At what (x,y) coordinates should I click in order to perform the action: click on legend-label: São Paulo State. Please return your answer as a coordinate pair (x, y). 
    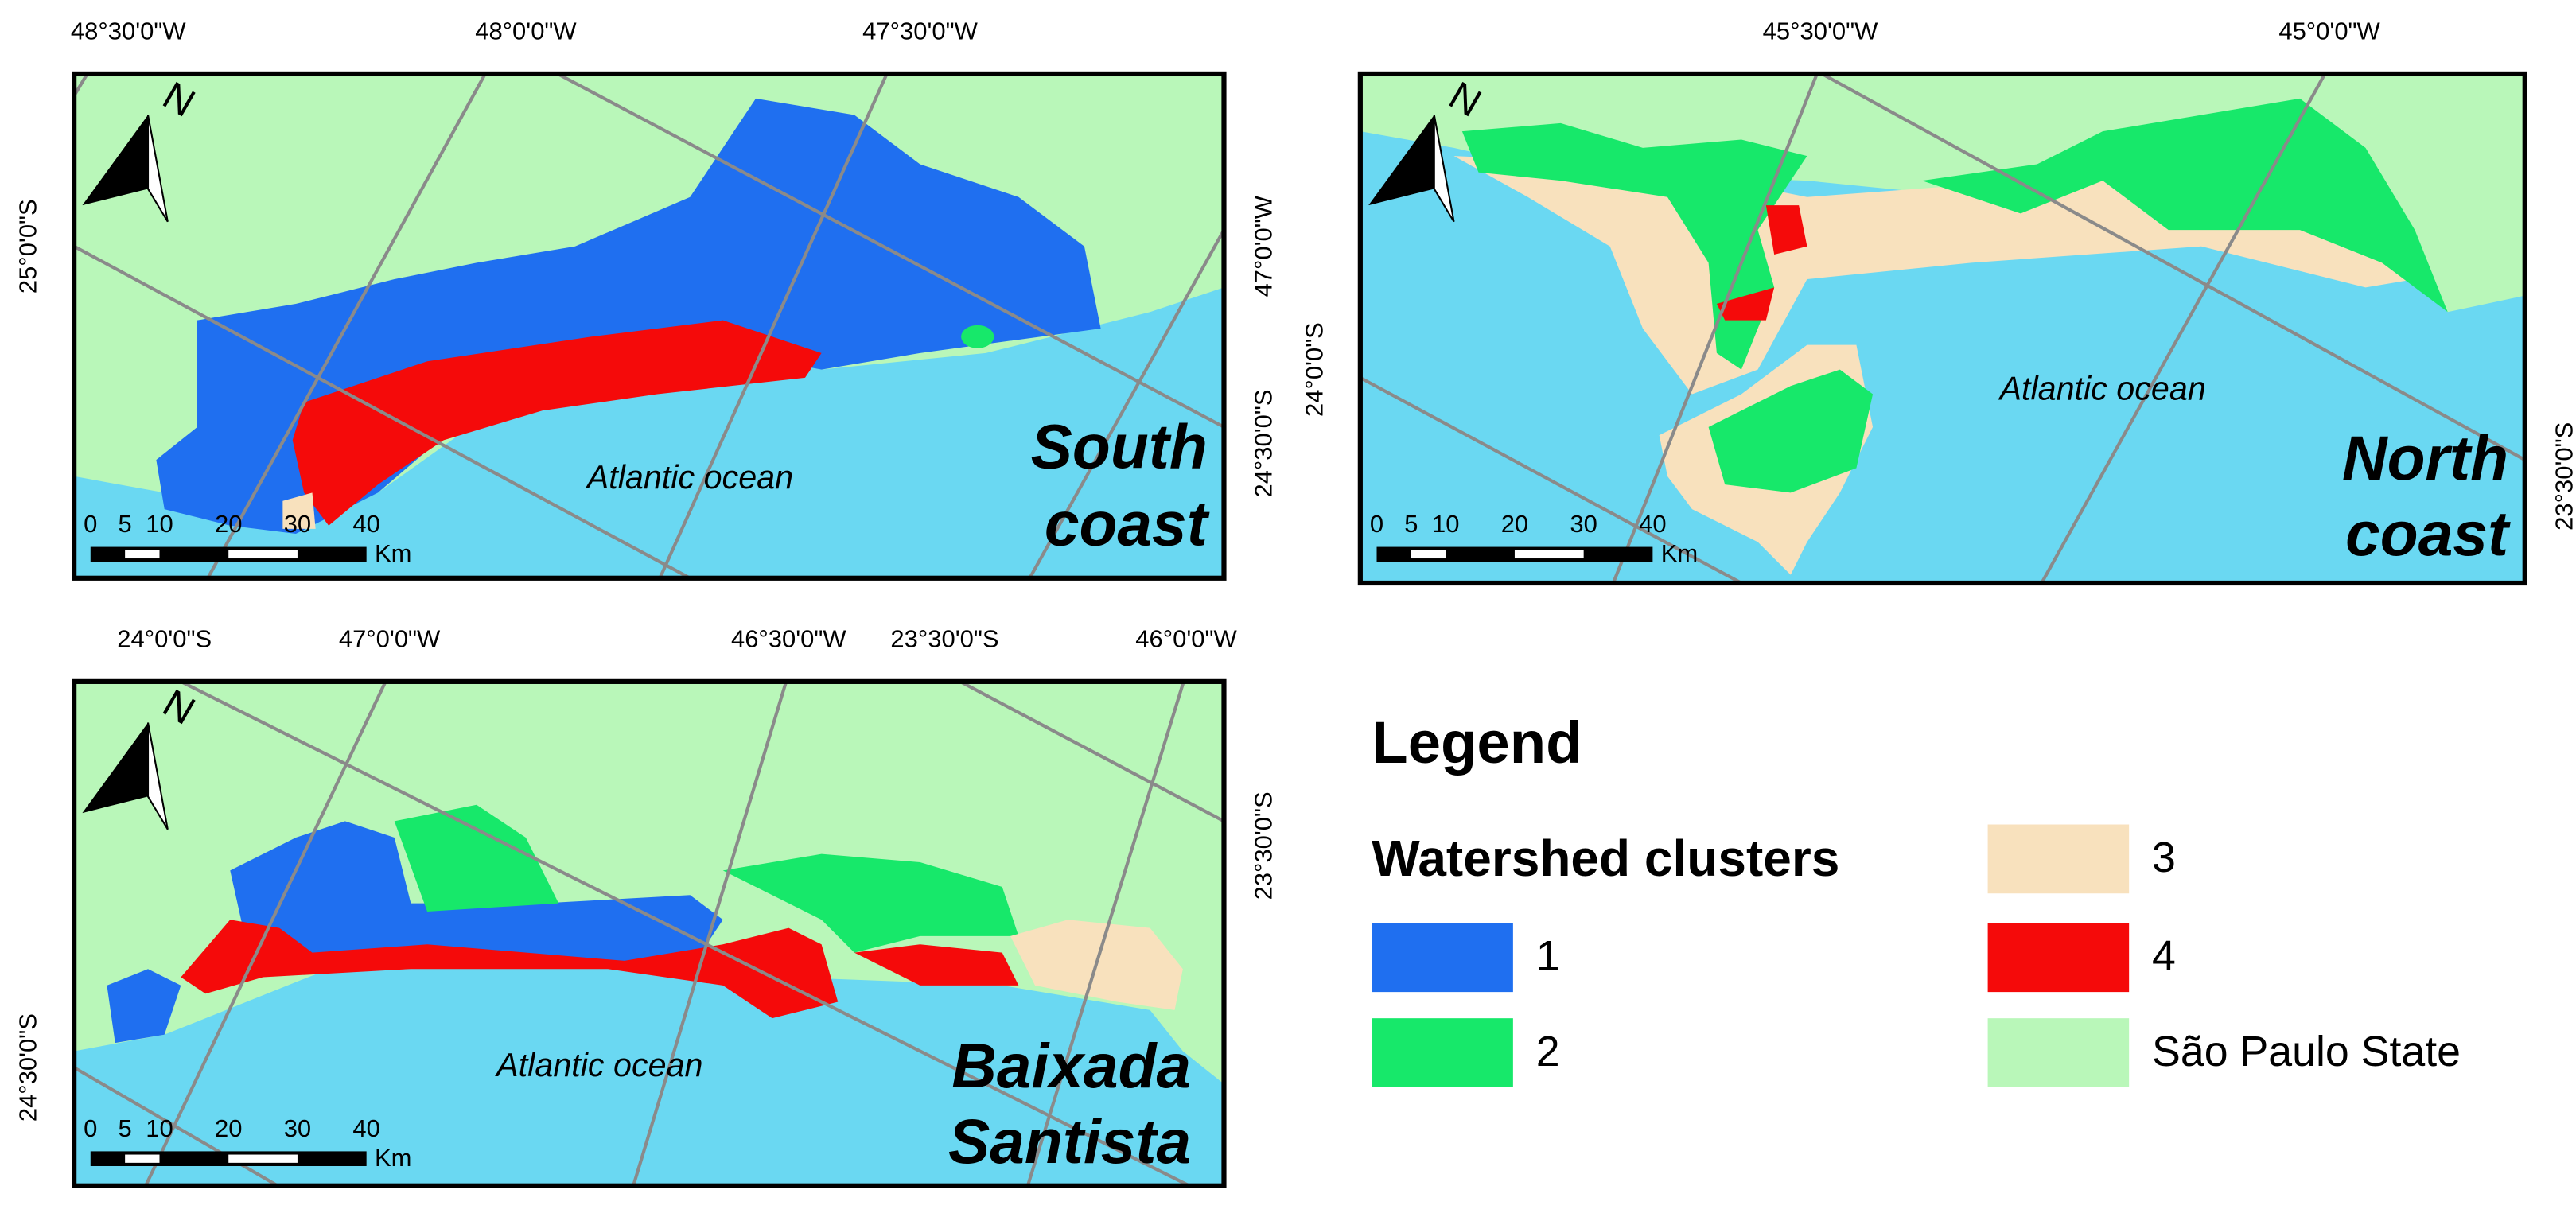
    Looking at the image, I should click on (2306, 1051).